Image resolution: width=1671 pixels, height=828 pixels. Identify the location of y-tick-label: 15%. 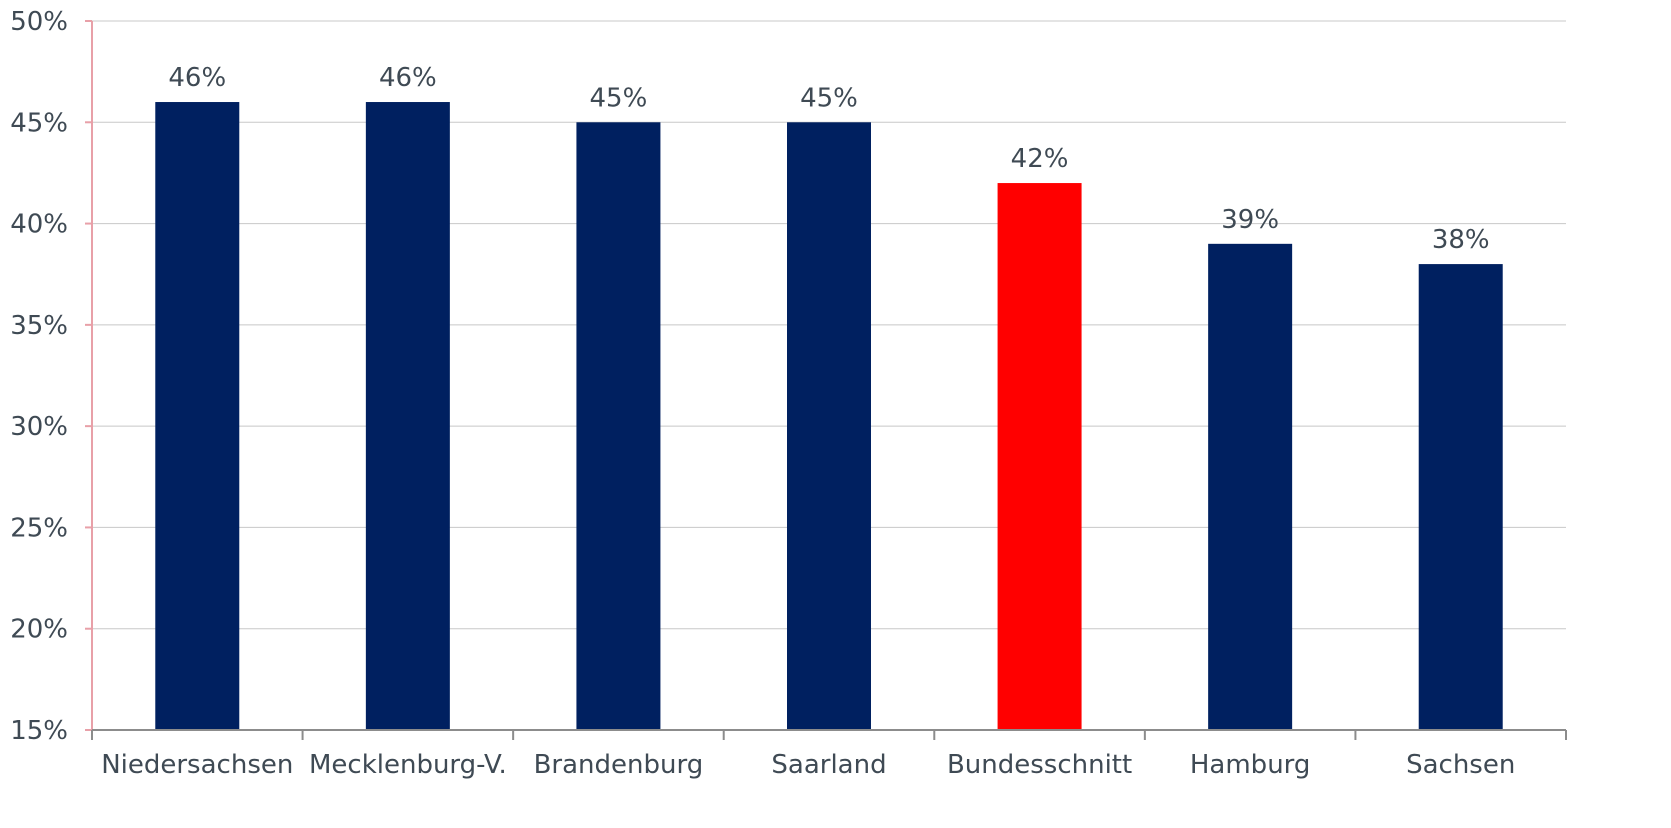
(39, 731).